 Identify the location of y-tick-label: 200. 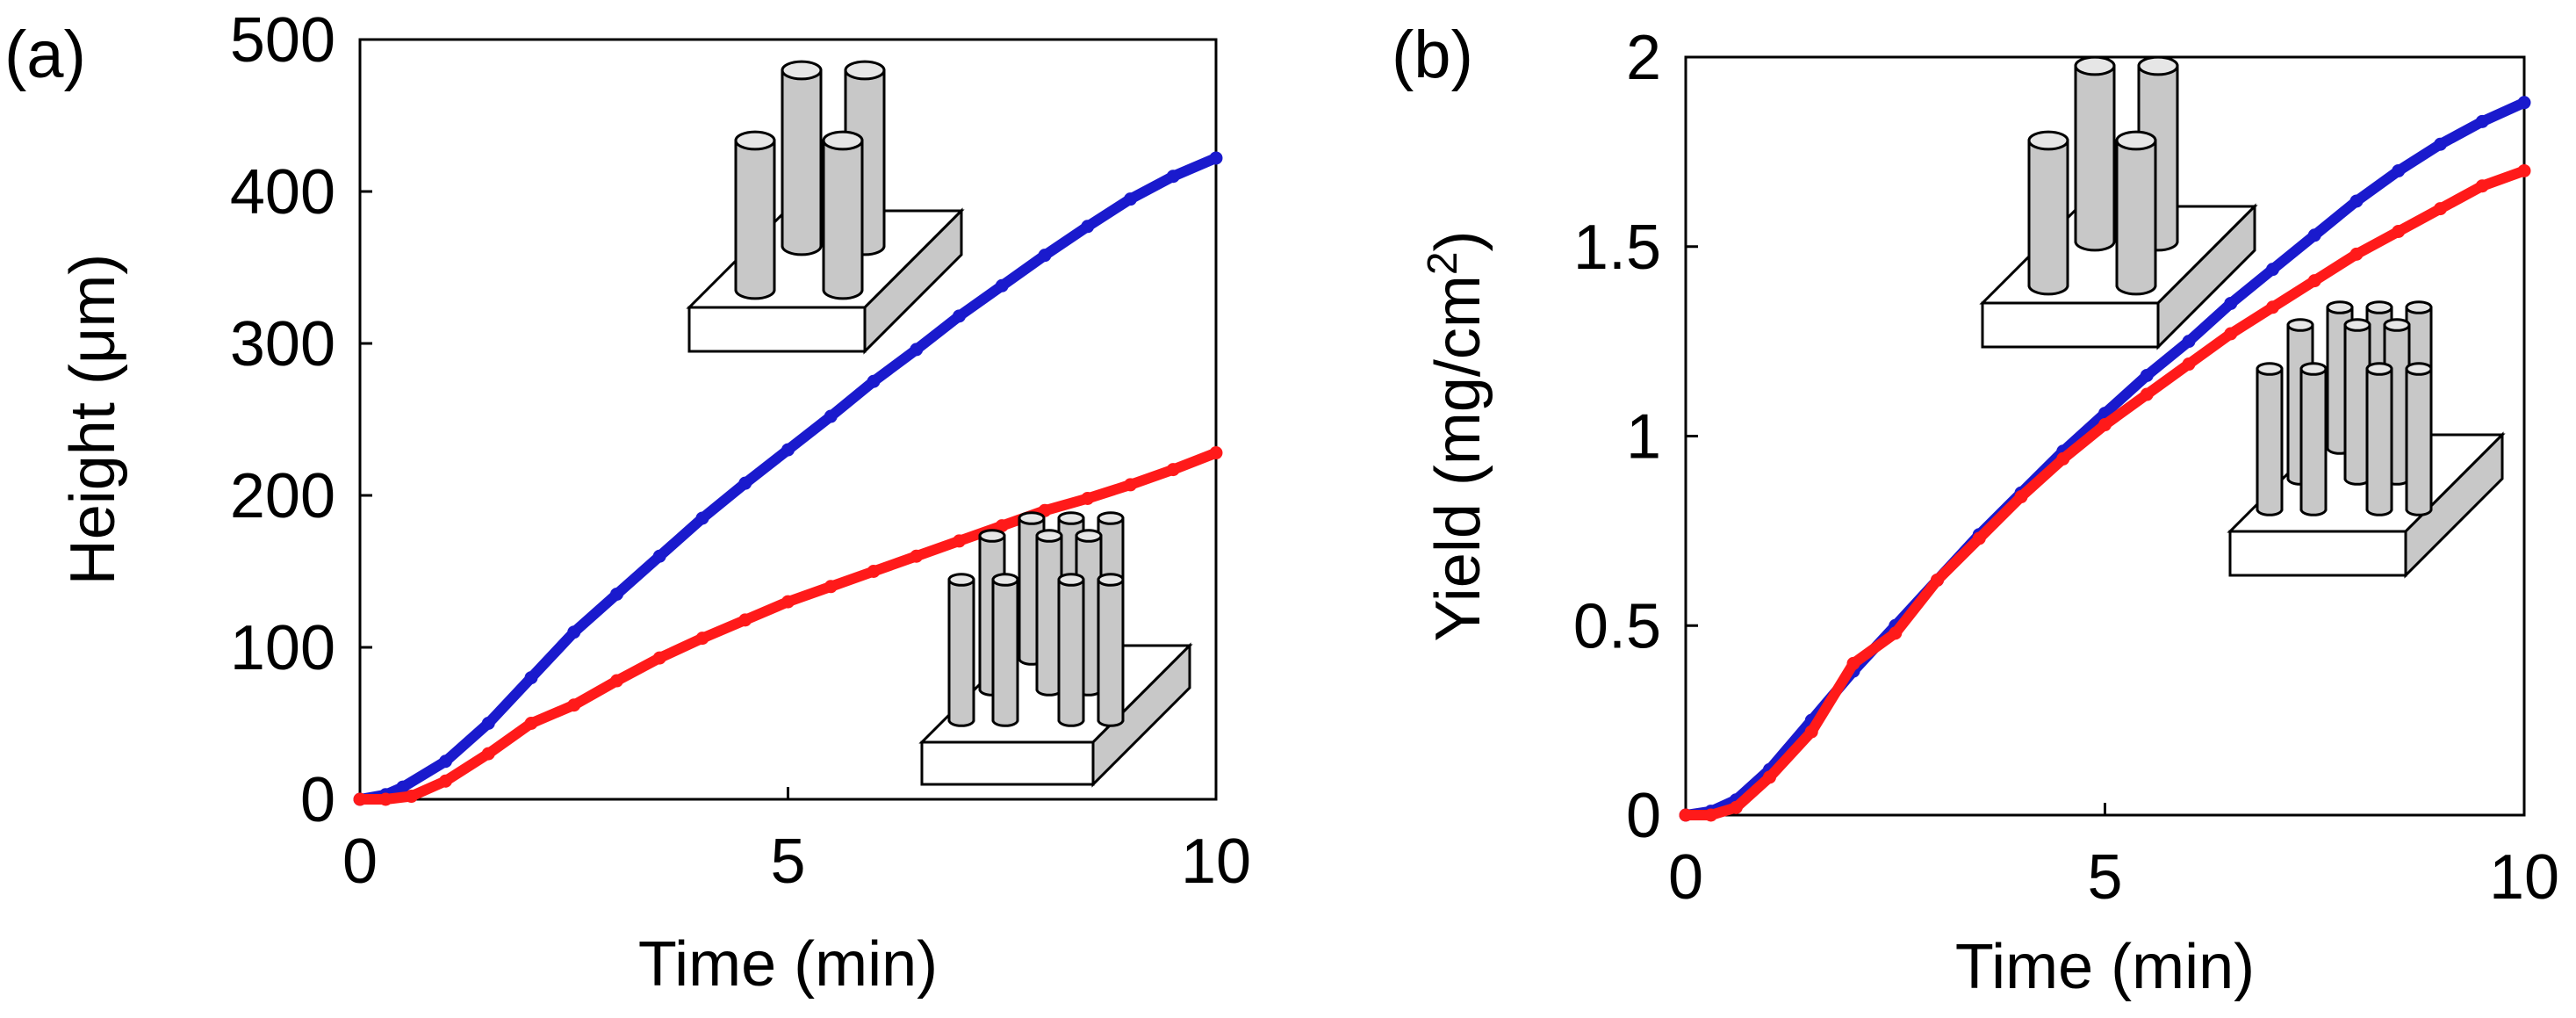
(282, 496).